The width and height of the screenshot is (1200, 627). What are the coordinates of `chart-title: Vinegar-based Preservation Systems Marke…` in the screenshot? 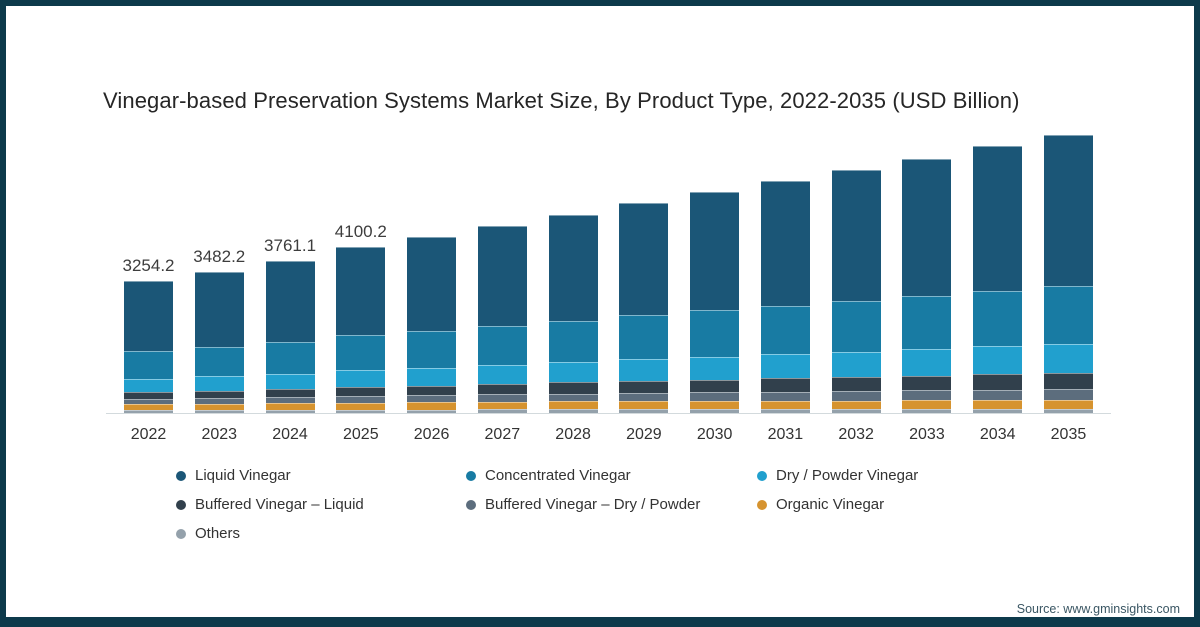 It's located at (561, 100).